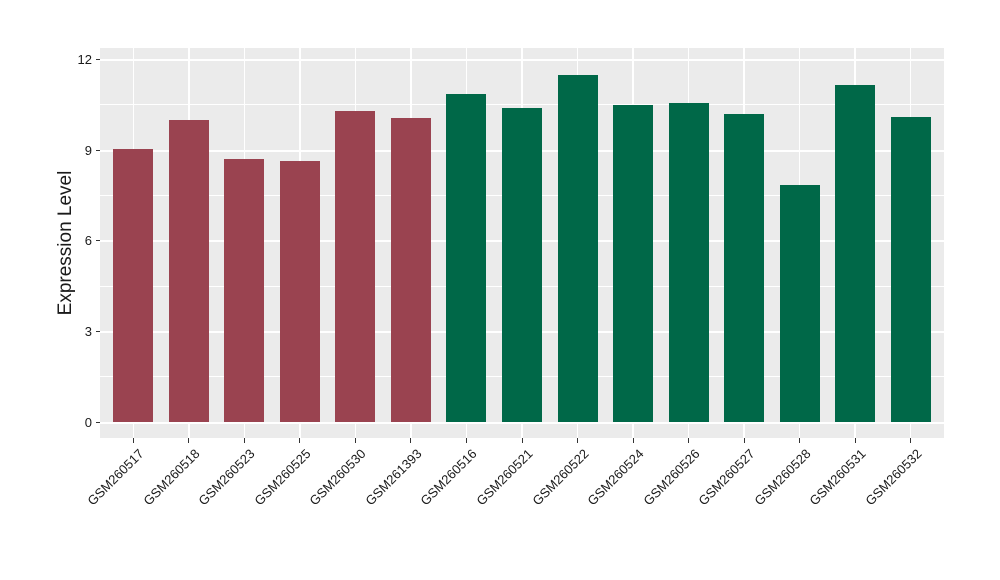 The height and width of the screenshot is (580, 1000). Describe the element at coordinates (84, 60) in the screenshot. I see `y-axis-tick-label: 12` at that location.